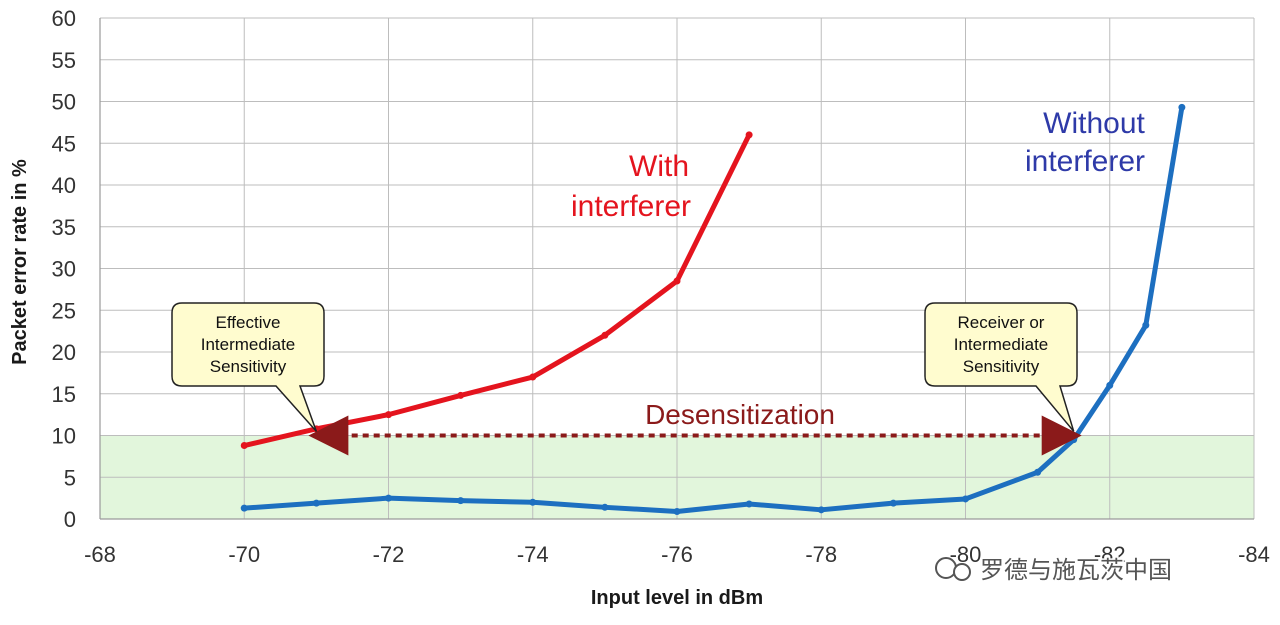 The image size is (1280, 625). Describe the element at coordinates (1085, 161) in the screenshot. I see `series-label-without-line2: interferer` at that location.